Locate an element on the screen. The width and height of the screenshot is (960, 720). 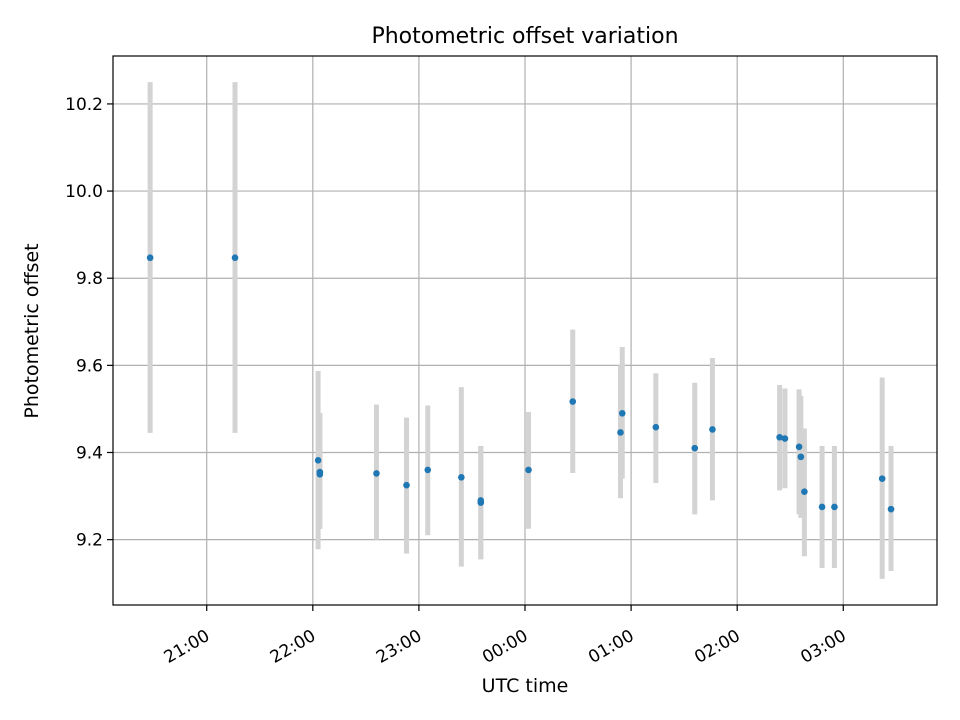
x-axis-label: UTC time is located at coordinates (525, 686).